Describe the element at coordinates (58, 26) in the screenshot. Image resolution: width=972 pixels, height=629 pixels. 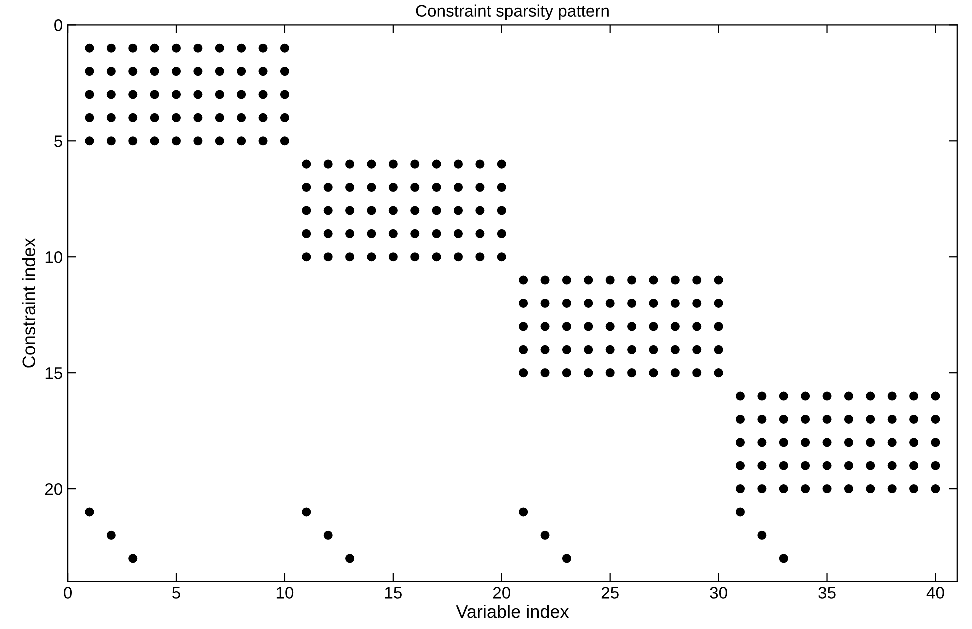
I see `y-tick-label: 0` at that location.